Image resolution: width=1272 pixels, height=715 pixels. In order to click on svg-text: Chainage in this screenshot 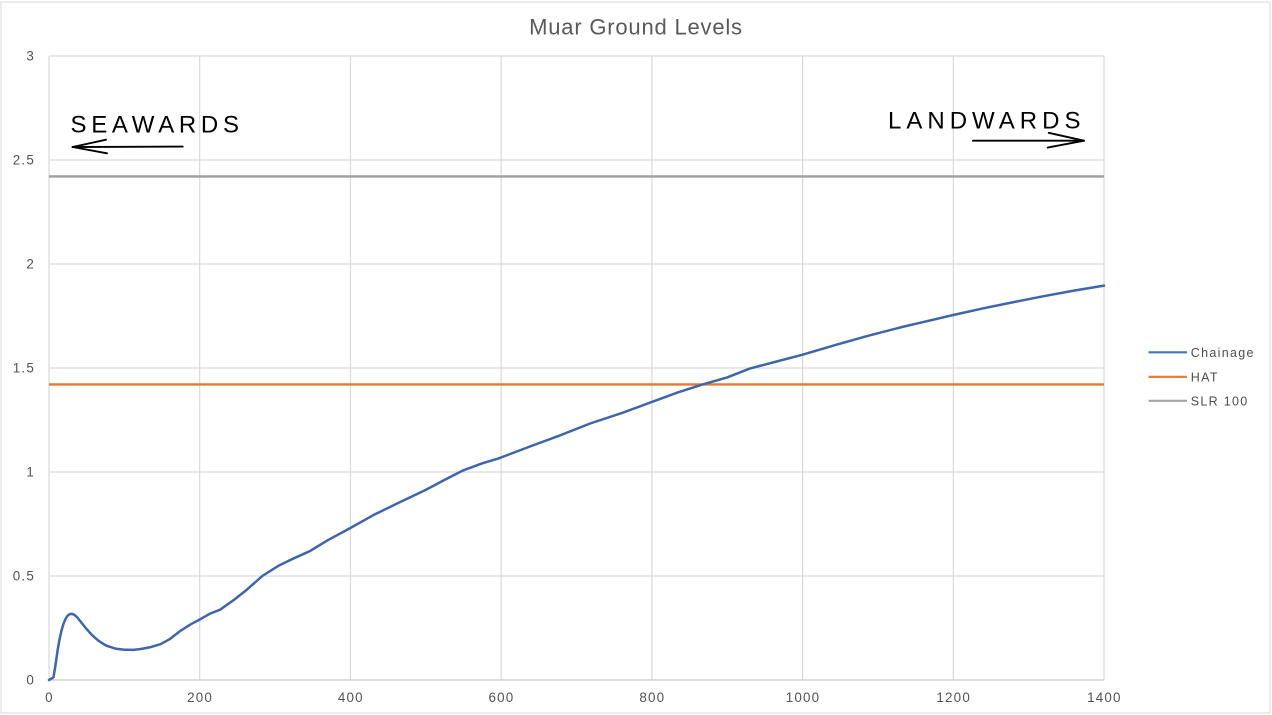, I will do `click(1223, 353)`.